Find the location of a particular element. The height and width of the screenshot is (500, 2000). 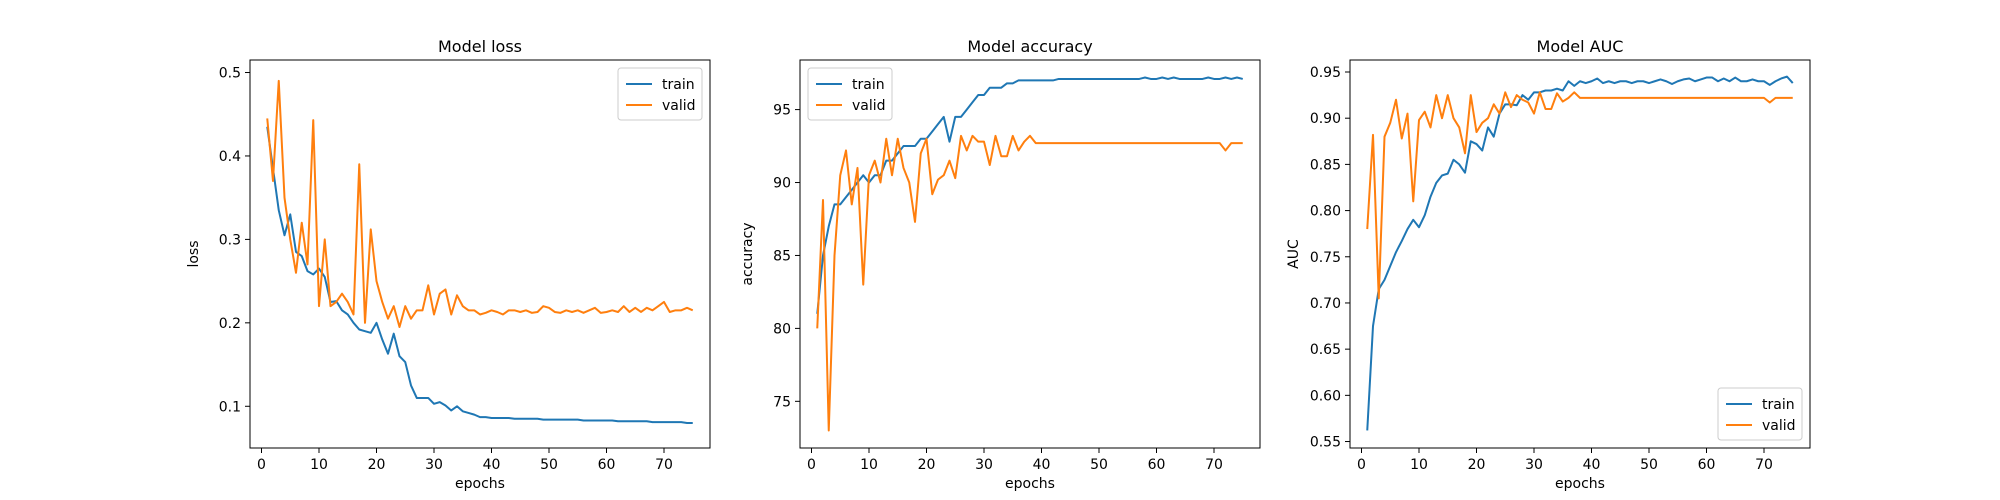

y-axis-label: accuracy is located at coordinates (748, 253).